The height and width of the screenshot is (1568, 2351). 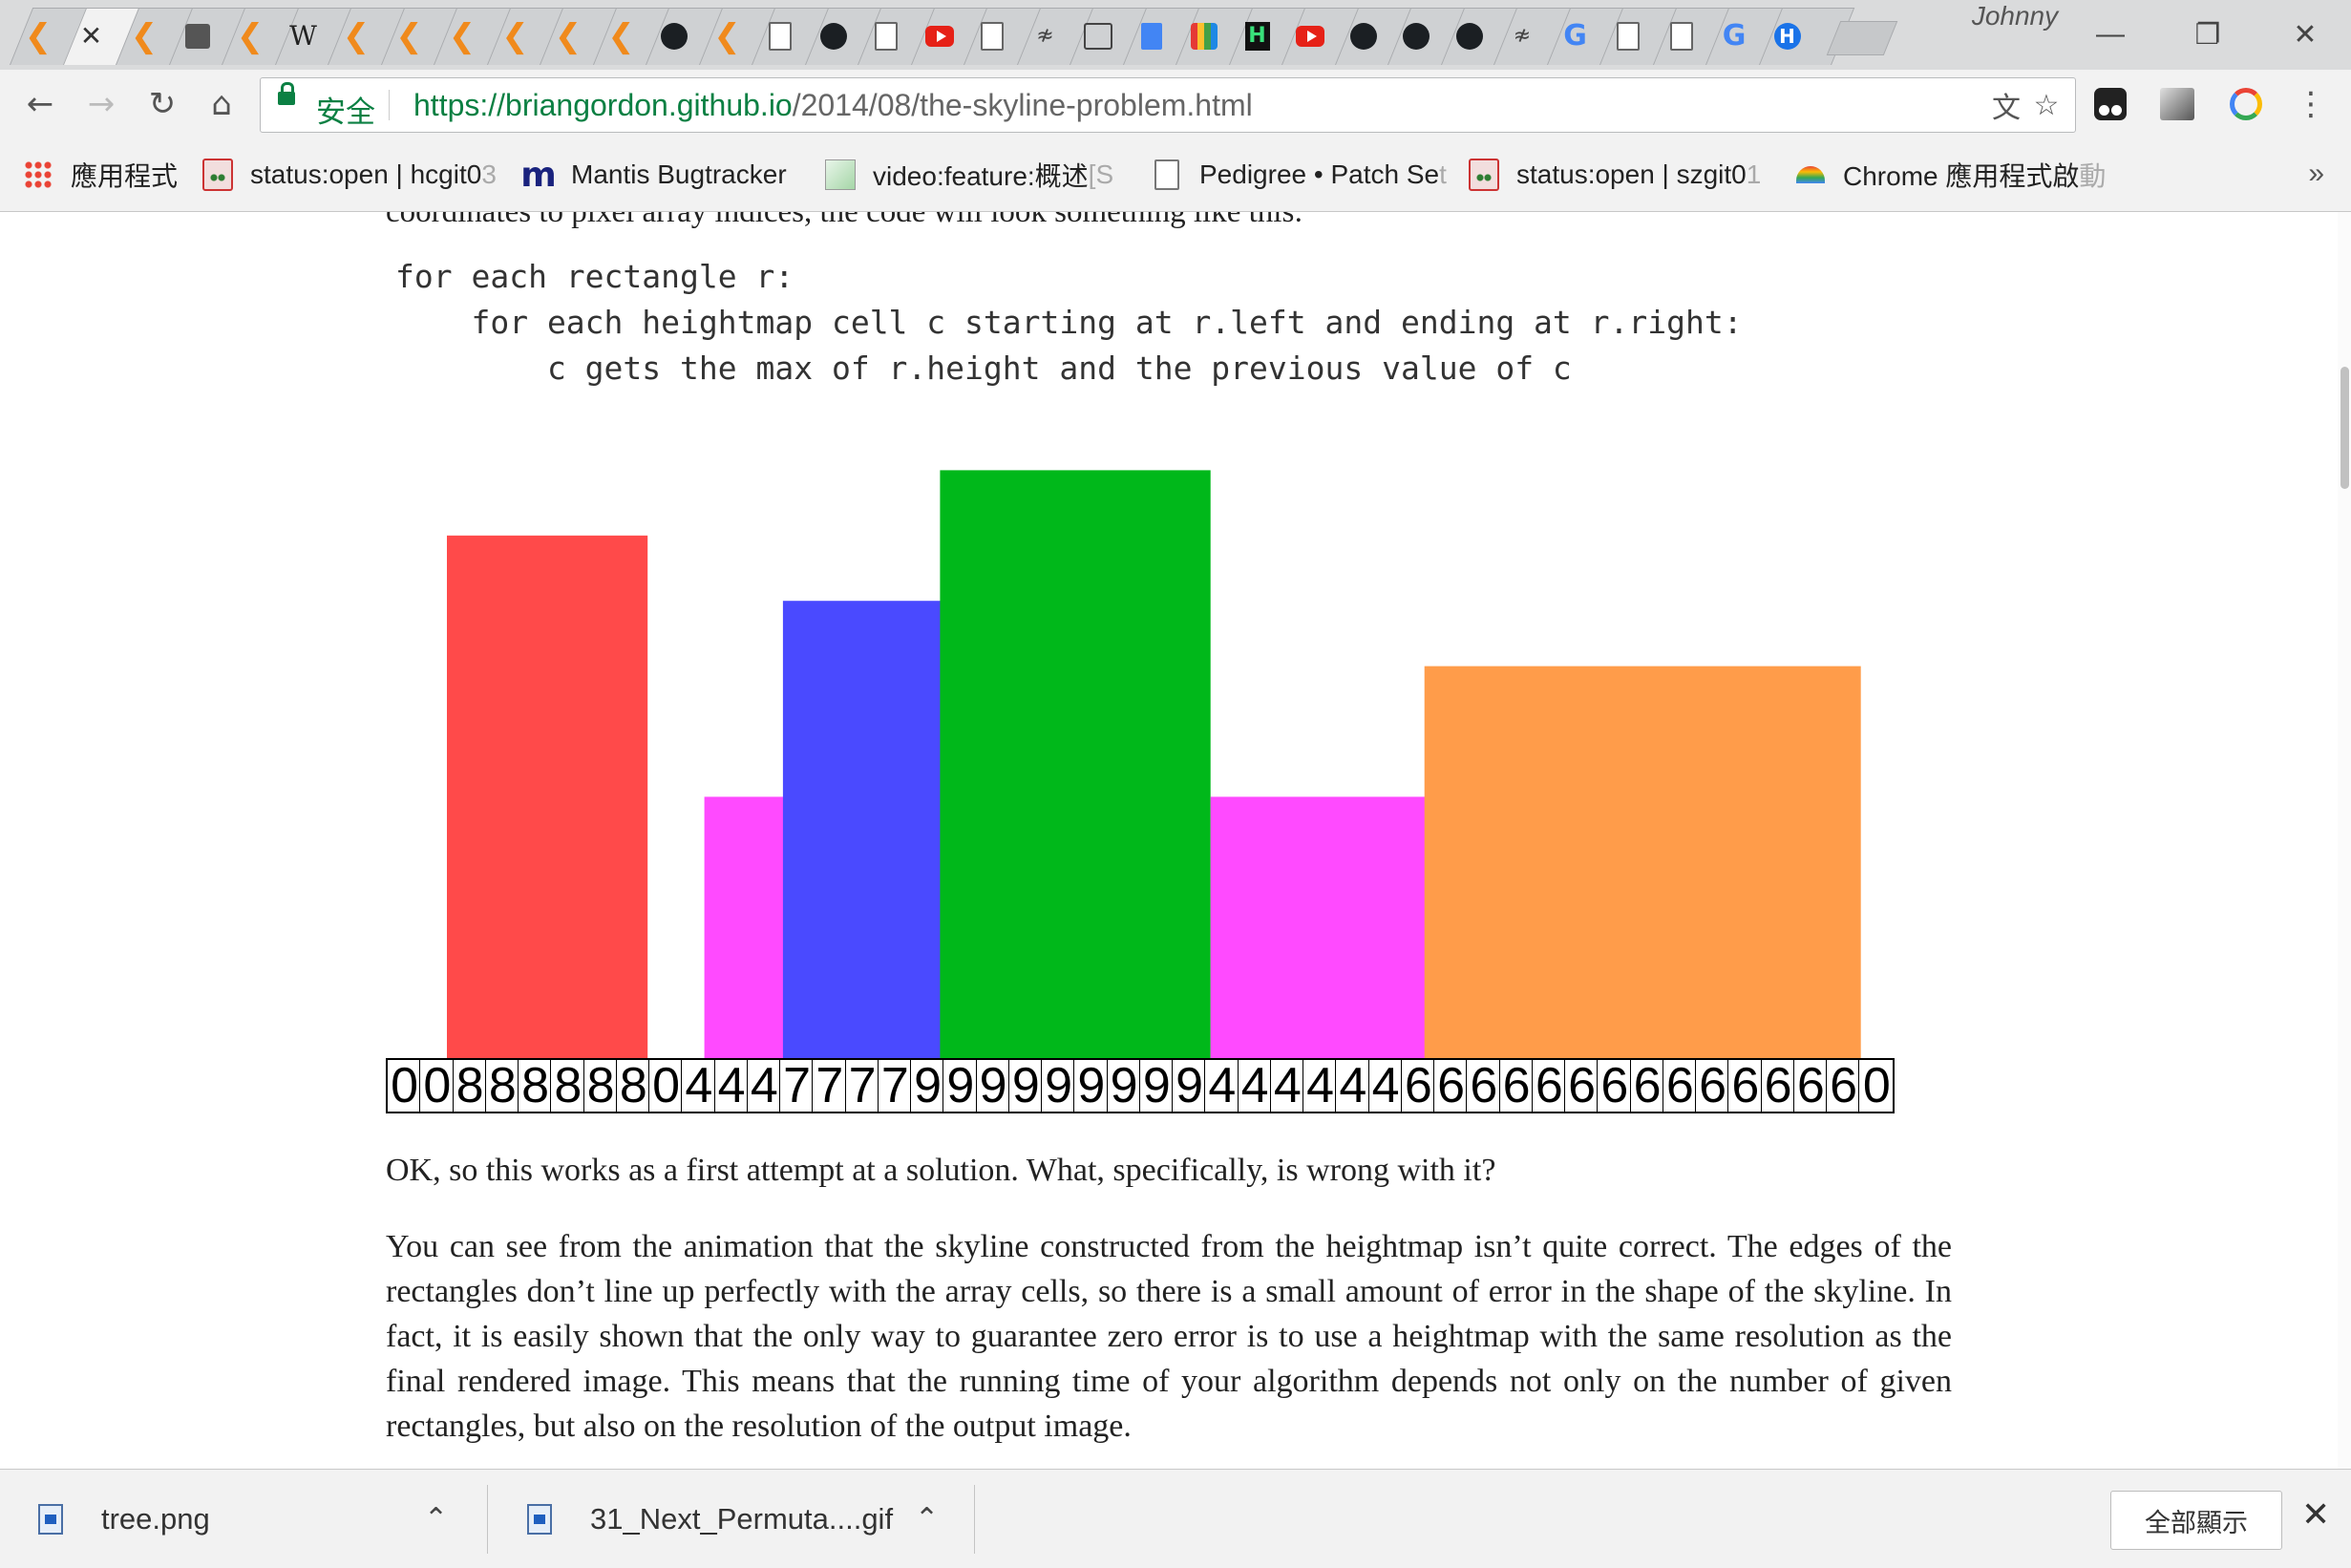 I want to click on rainbow-icon, so click(x=1811, y=174).